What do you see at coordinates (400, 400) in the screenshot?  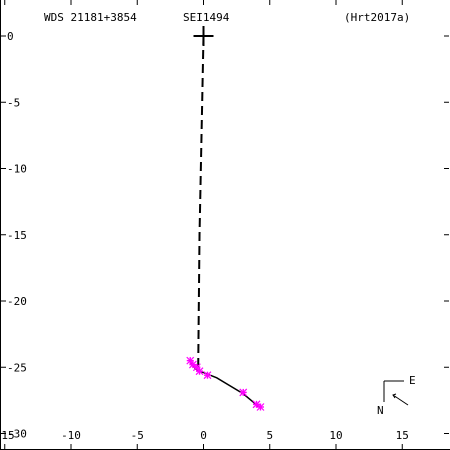 I see `direction-arrow-icon` at bounding box center [400, 400].